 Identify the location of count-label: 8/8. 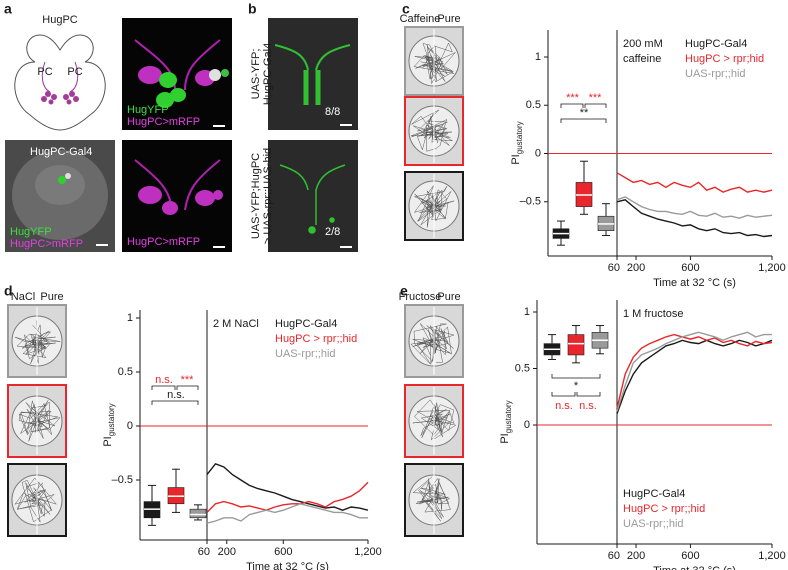
(332, 112).